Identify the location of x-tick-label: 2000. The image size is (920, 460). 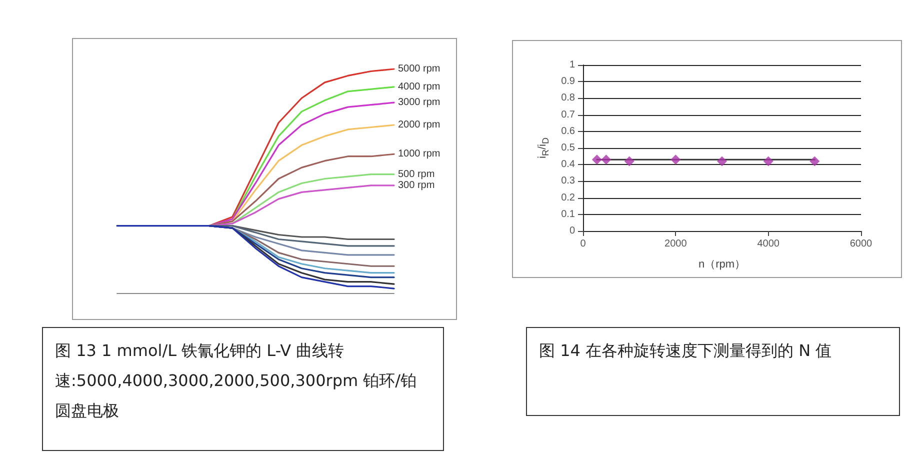
(676, 244).